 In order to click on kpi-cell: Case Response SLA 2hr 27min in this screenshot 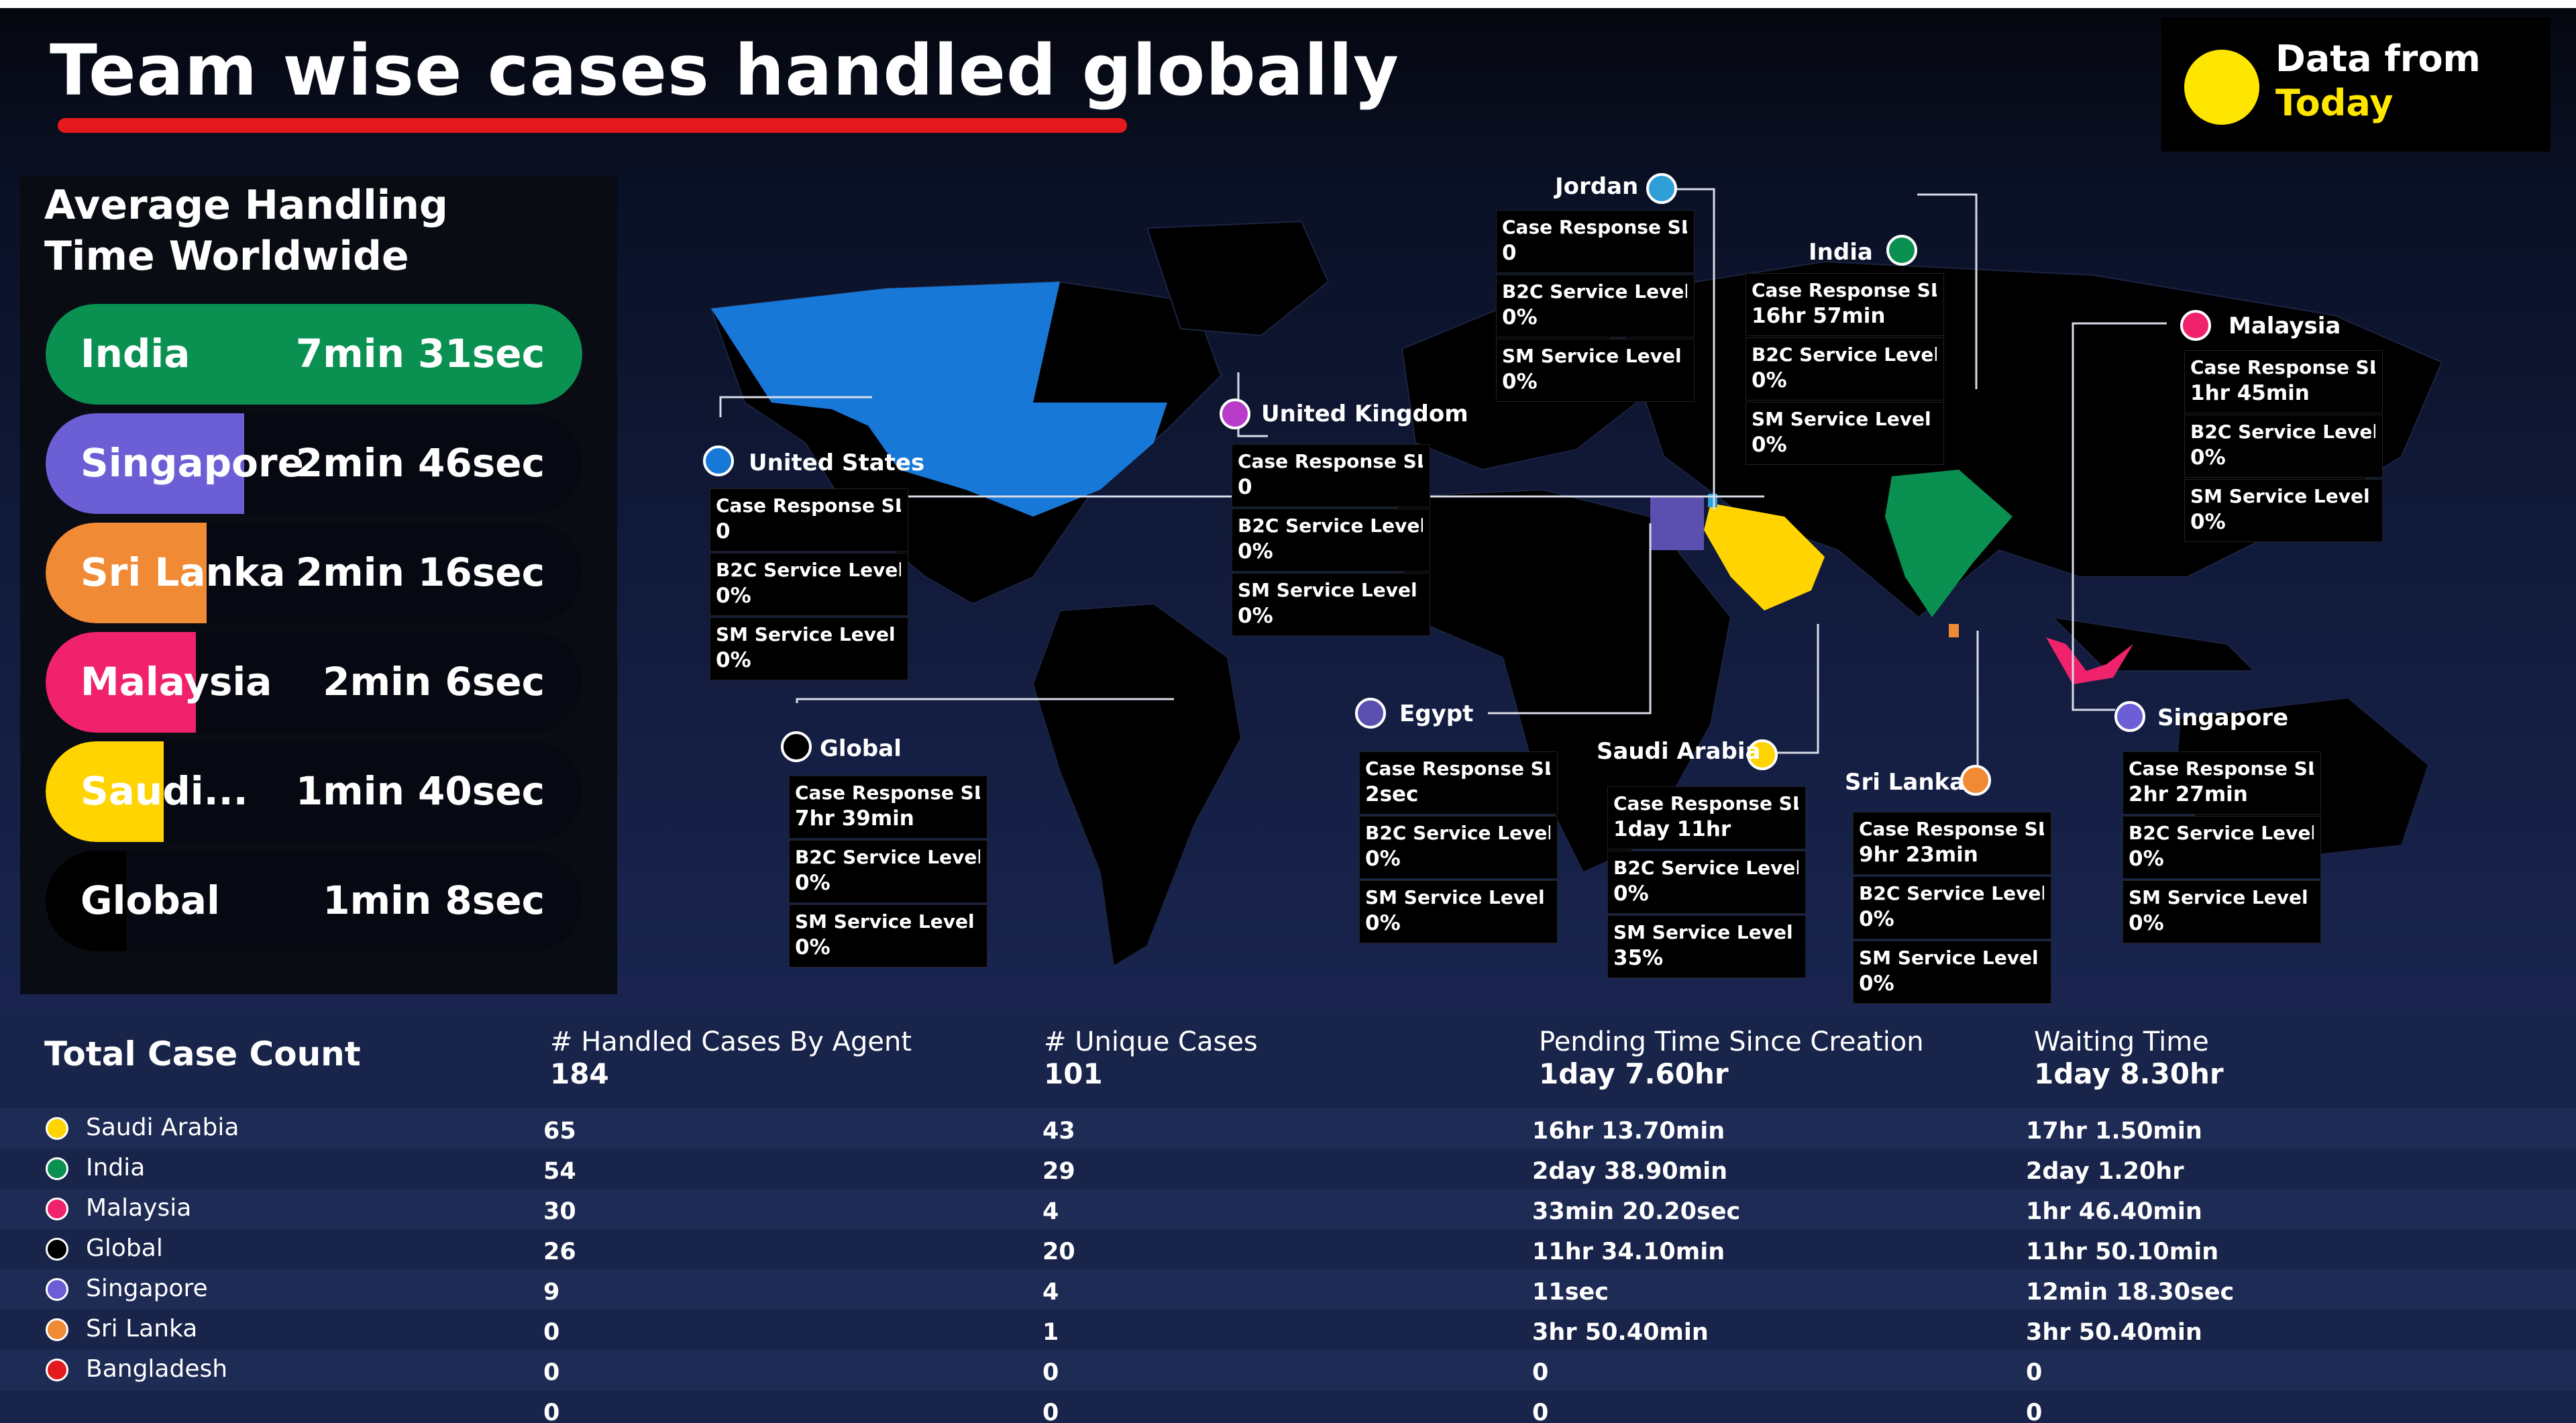, I will do `click(2222, 782)`.